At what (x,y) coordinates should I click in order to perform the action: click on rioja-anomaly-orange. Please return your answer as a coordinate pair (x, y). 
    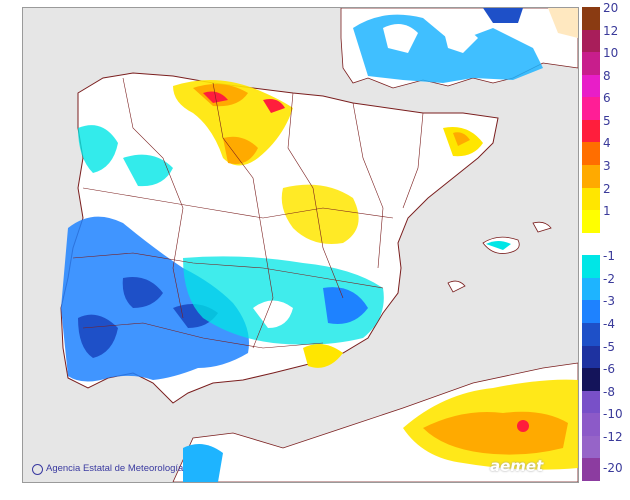
    Looking at the image, I should click on (240, 150).